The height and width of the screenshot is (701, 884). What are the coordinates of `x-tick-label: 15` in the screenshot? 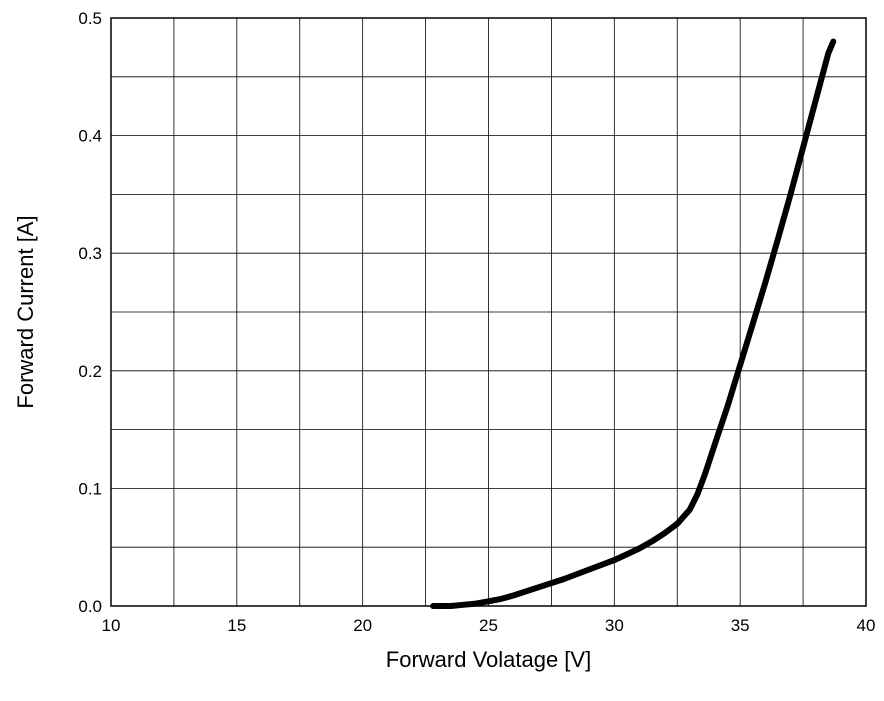 It's located at (236, 625).